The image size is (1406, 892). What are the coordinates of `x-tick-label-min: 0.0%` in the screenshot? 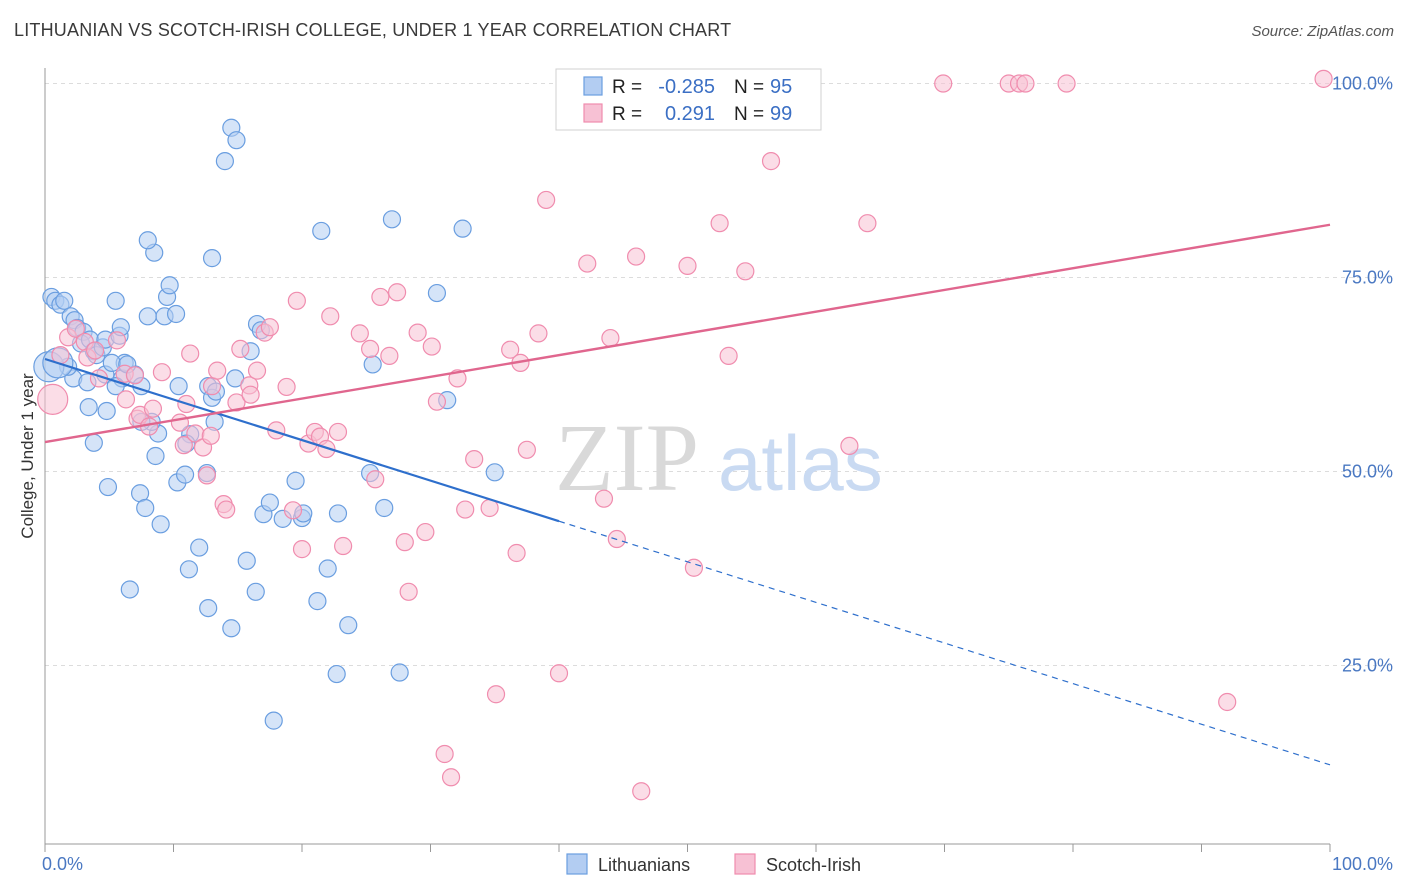 It's located at (62, 864).